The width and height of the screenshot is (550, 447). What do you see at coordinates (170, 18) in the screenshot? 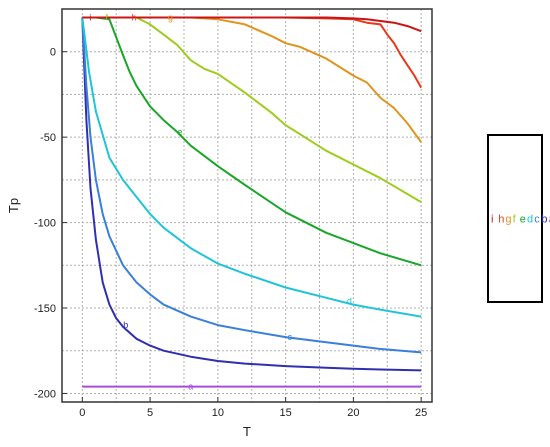
I see `curve-label-g: g` at bounding box center [170, 18].